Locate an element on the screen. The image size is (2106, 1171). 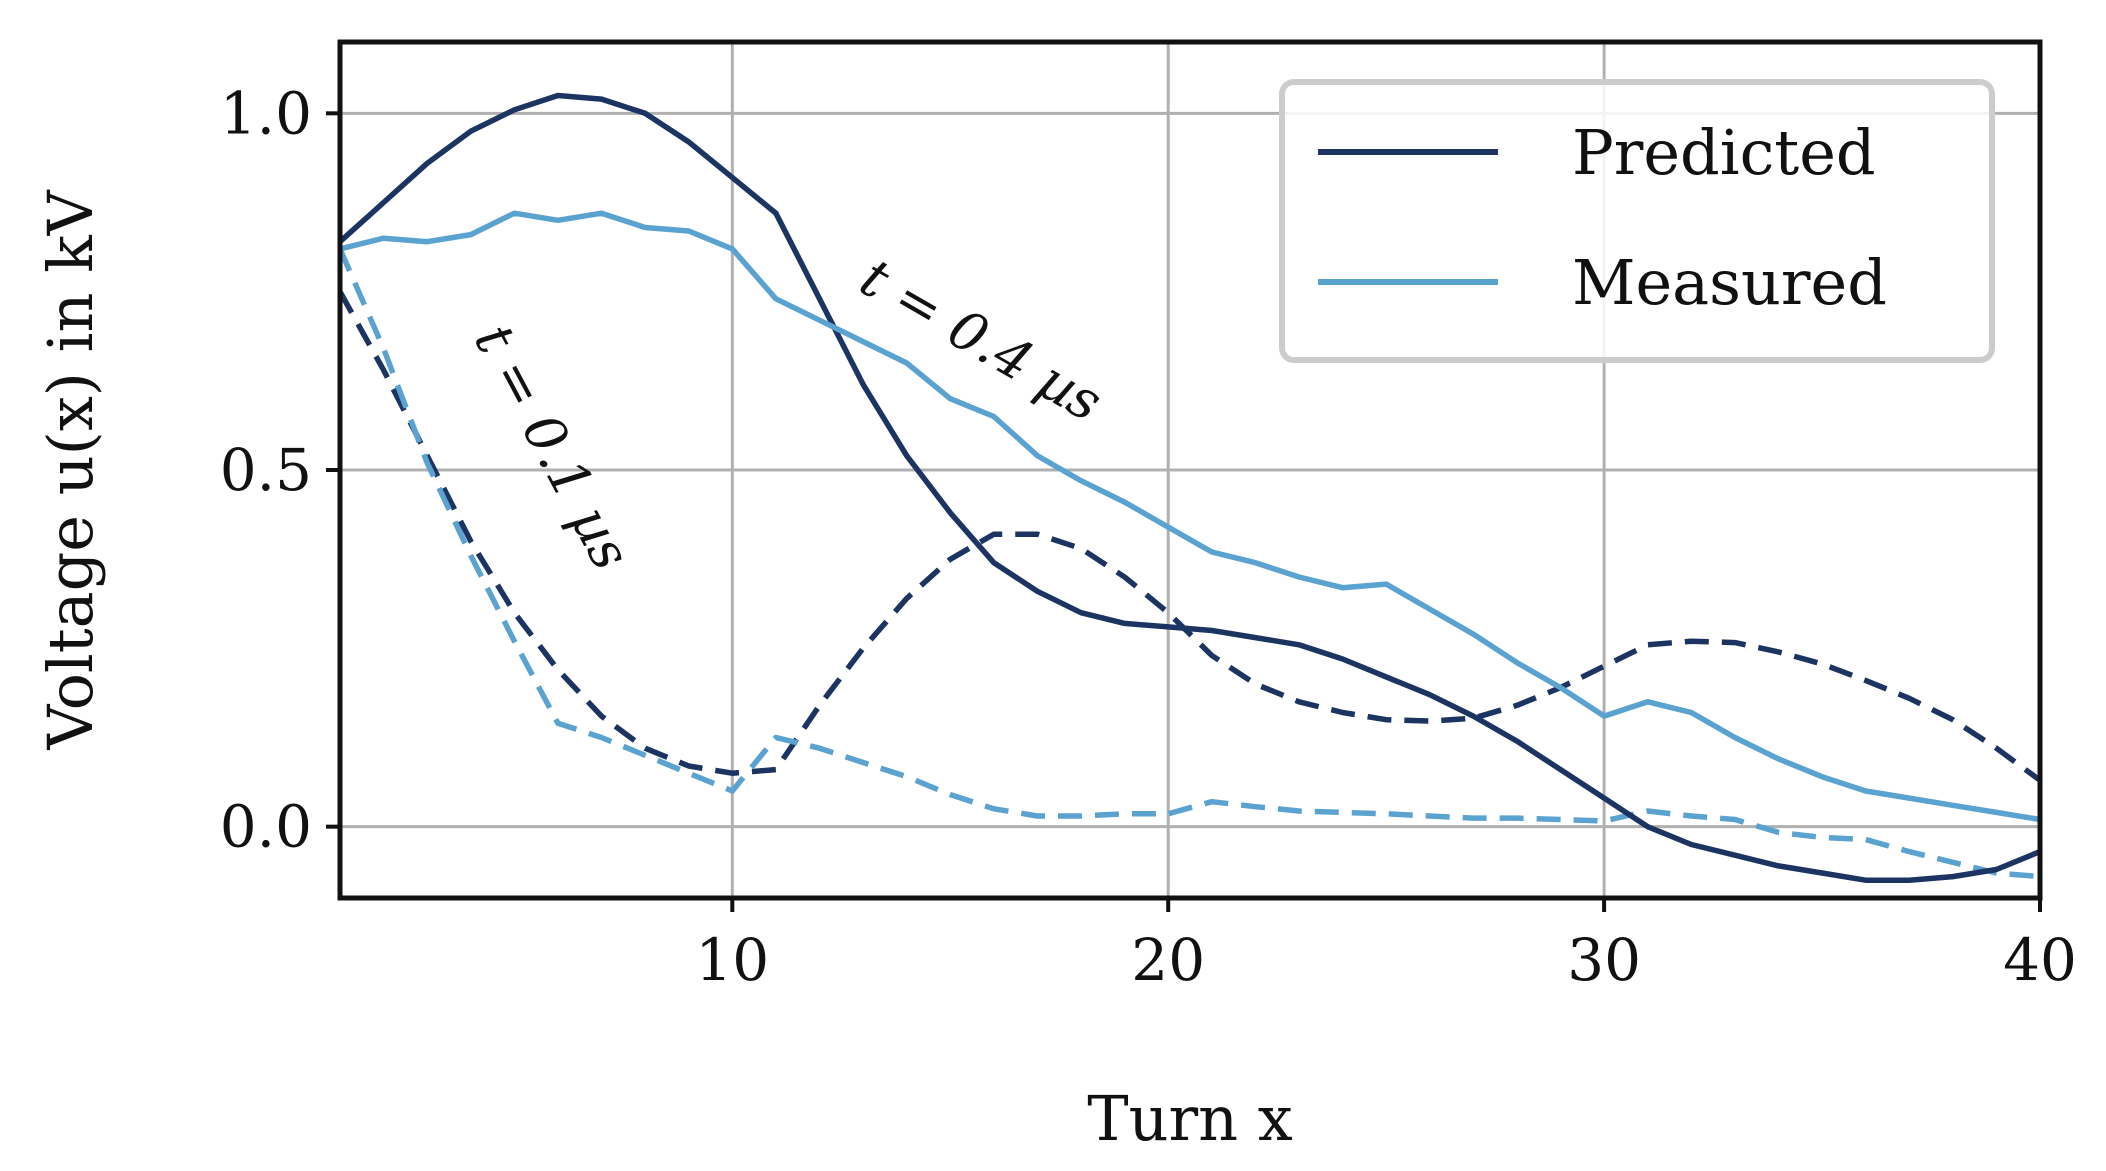
y-tick-label: 1.0 is located at coordinates (266, 113).